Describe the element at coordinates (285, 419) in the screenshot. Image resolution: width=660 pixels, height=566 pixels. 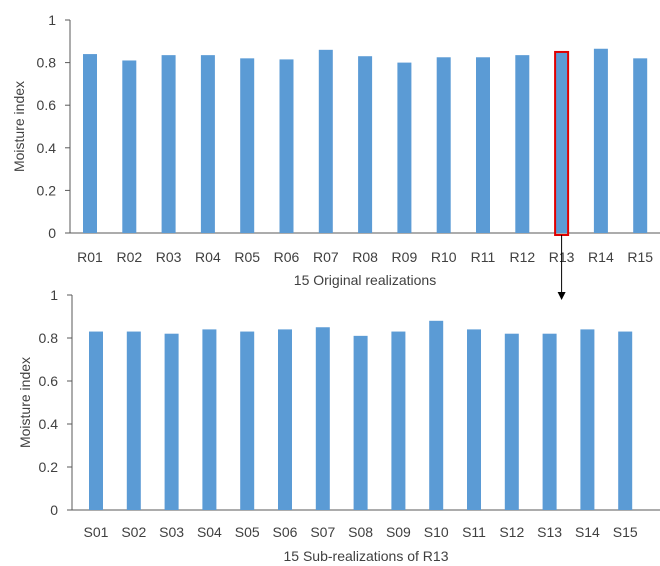
I see `bottom-bar-s06` at that location.